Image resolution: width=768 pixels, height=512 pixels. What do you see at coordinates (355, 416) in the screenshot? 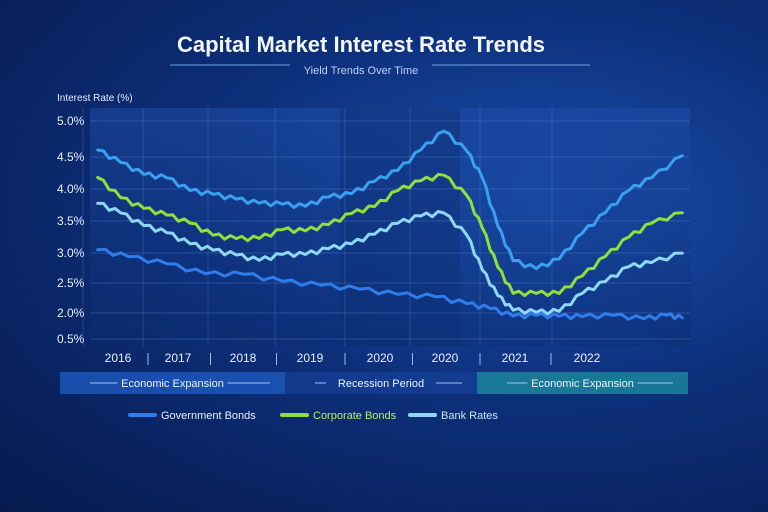
I see `legend-label: Corporate Bonds` at bounding box center [355, 416].